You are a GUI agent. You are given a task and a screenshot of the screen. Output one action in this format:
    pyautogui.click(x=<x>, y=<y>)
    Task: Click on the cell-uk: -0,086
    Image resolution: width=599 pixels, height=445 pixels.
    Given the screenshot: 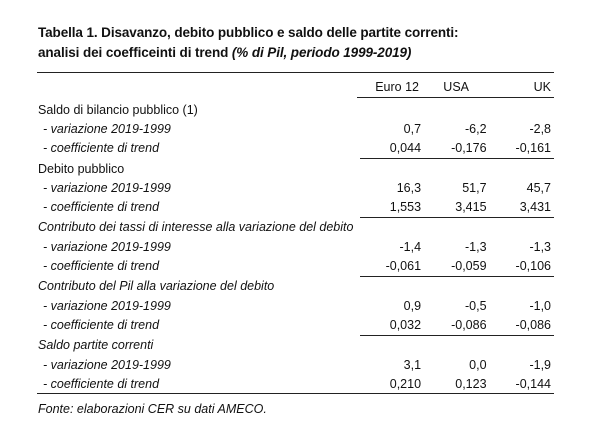 What is the action you would take?
    pyautogui.click(x=520, y=325)
    